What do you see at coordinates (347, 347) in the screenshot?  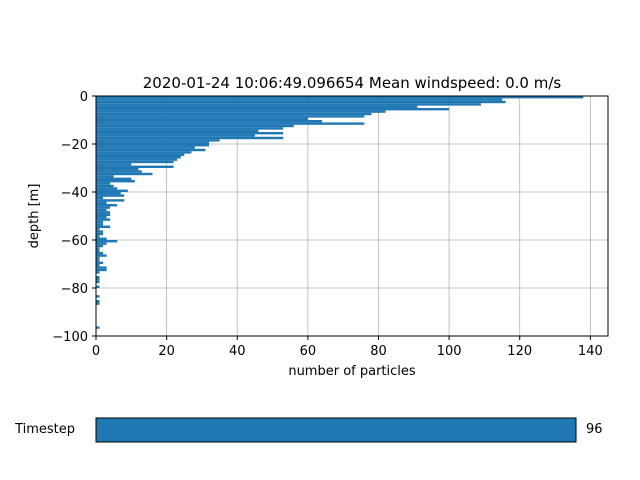 I see `x-axis-ticks: 0 20 40 60 80 100 120 140` at bounding box center [347, 347].